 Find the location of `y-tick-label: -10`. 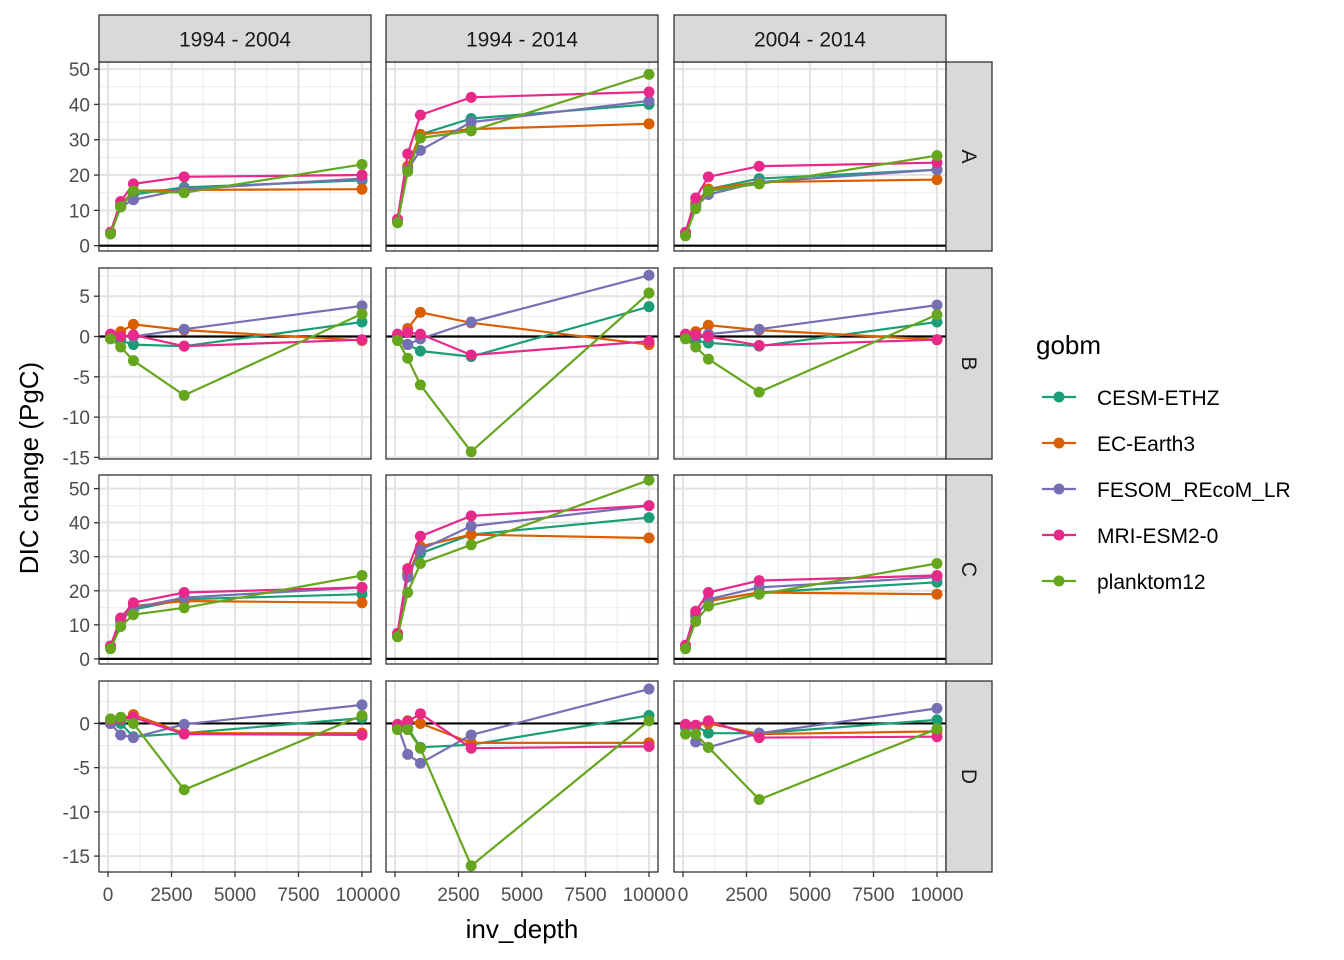

y-tick-label: -10 is located at coordinates (76, 813).